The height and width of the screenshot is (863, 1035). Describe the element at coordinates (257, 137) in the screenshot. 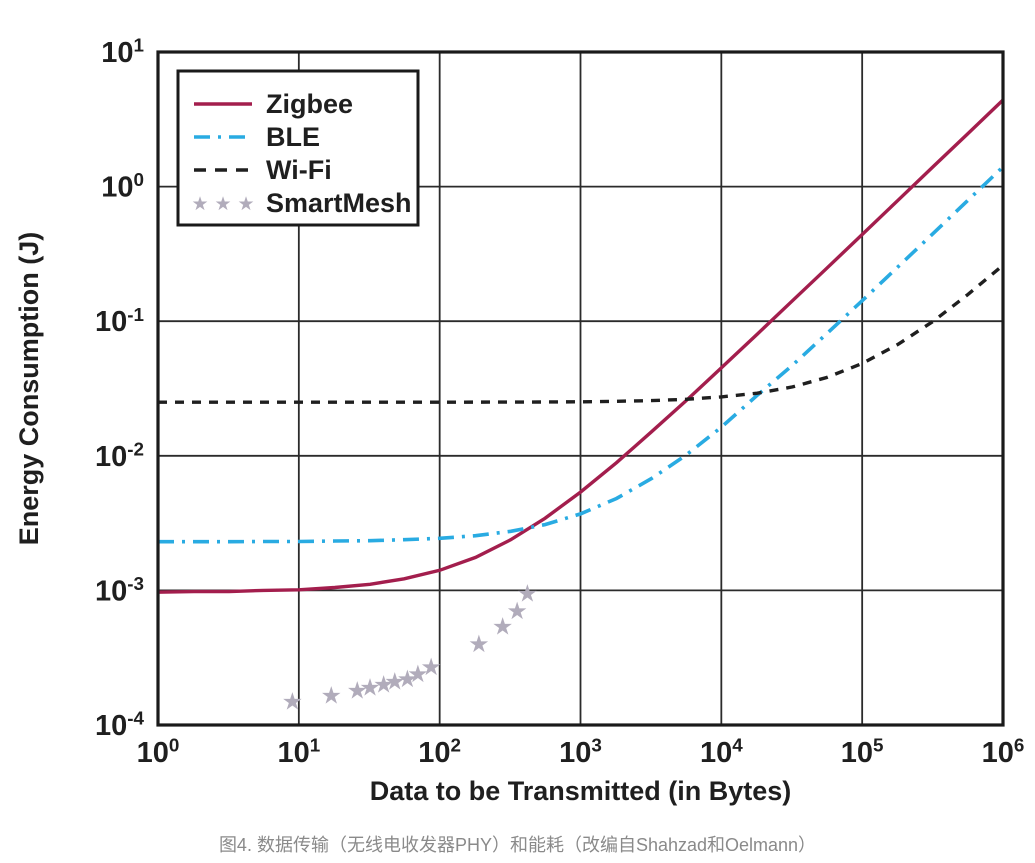

I see `legend-item-ble: BLE` at that location.